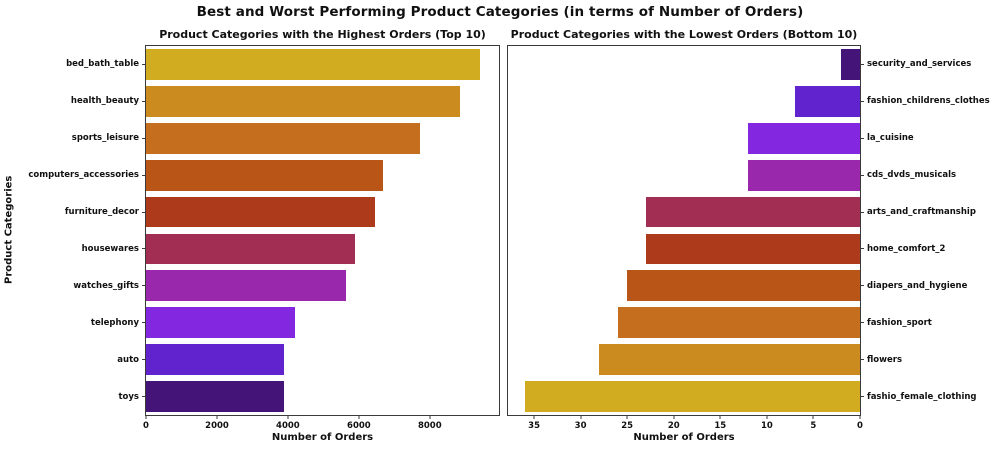 The height and width of the screenshot is (451, 1000). I want to click on bar-sports_leisure, so click(283, 138).